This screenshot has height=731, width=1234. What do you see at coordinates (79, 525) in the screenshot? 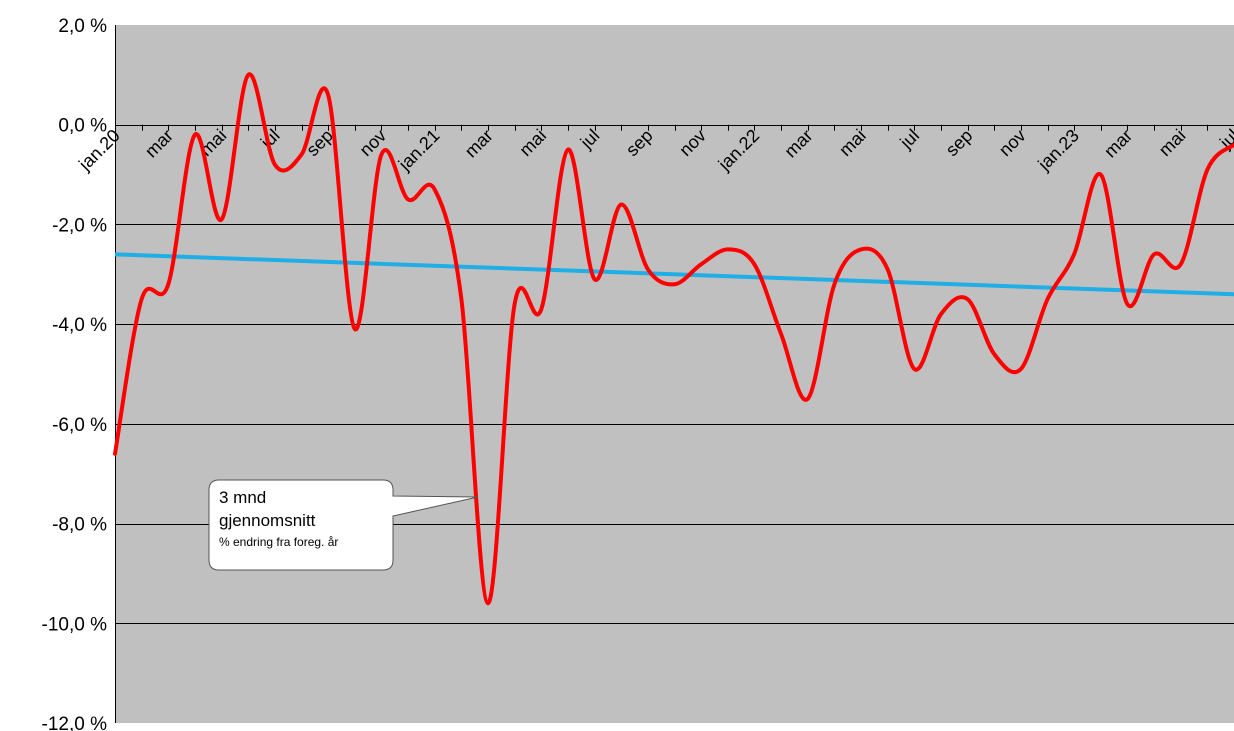
I see `y-tick-label: -8,0 %` at bounding box center [79, 525].